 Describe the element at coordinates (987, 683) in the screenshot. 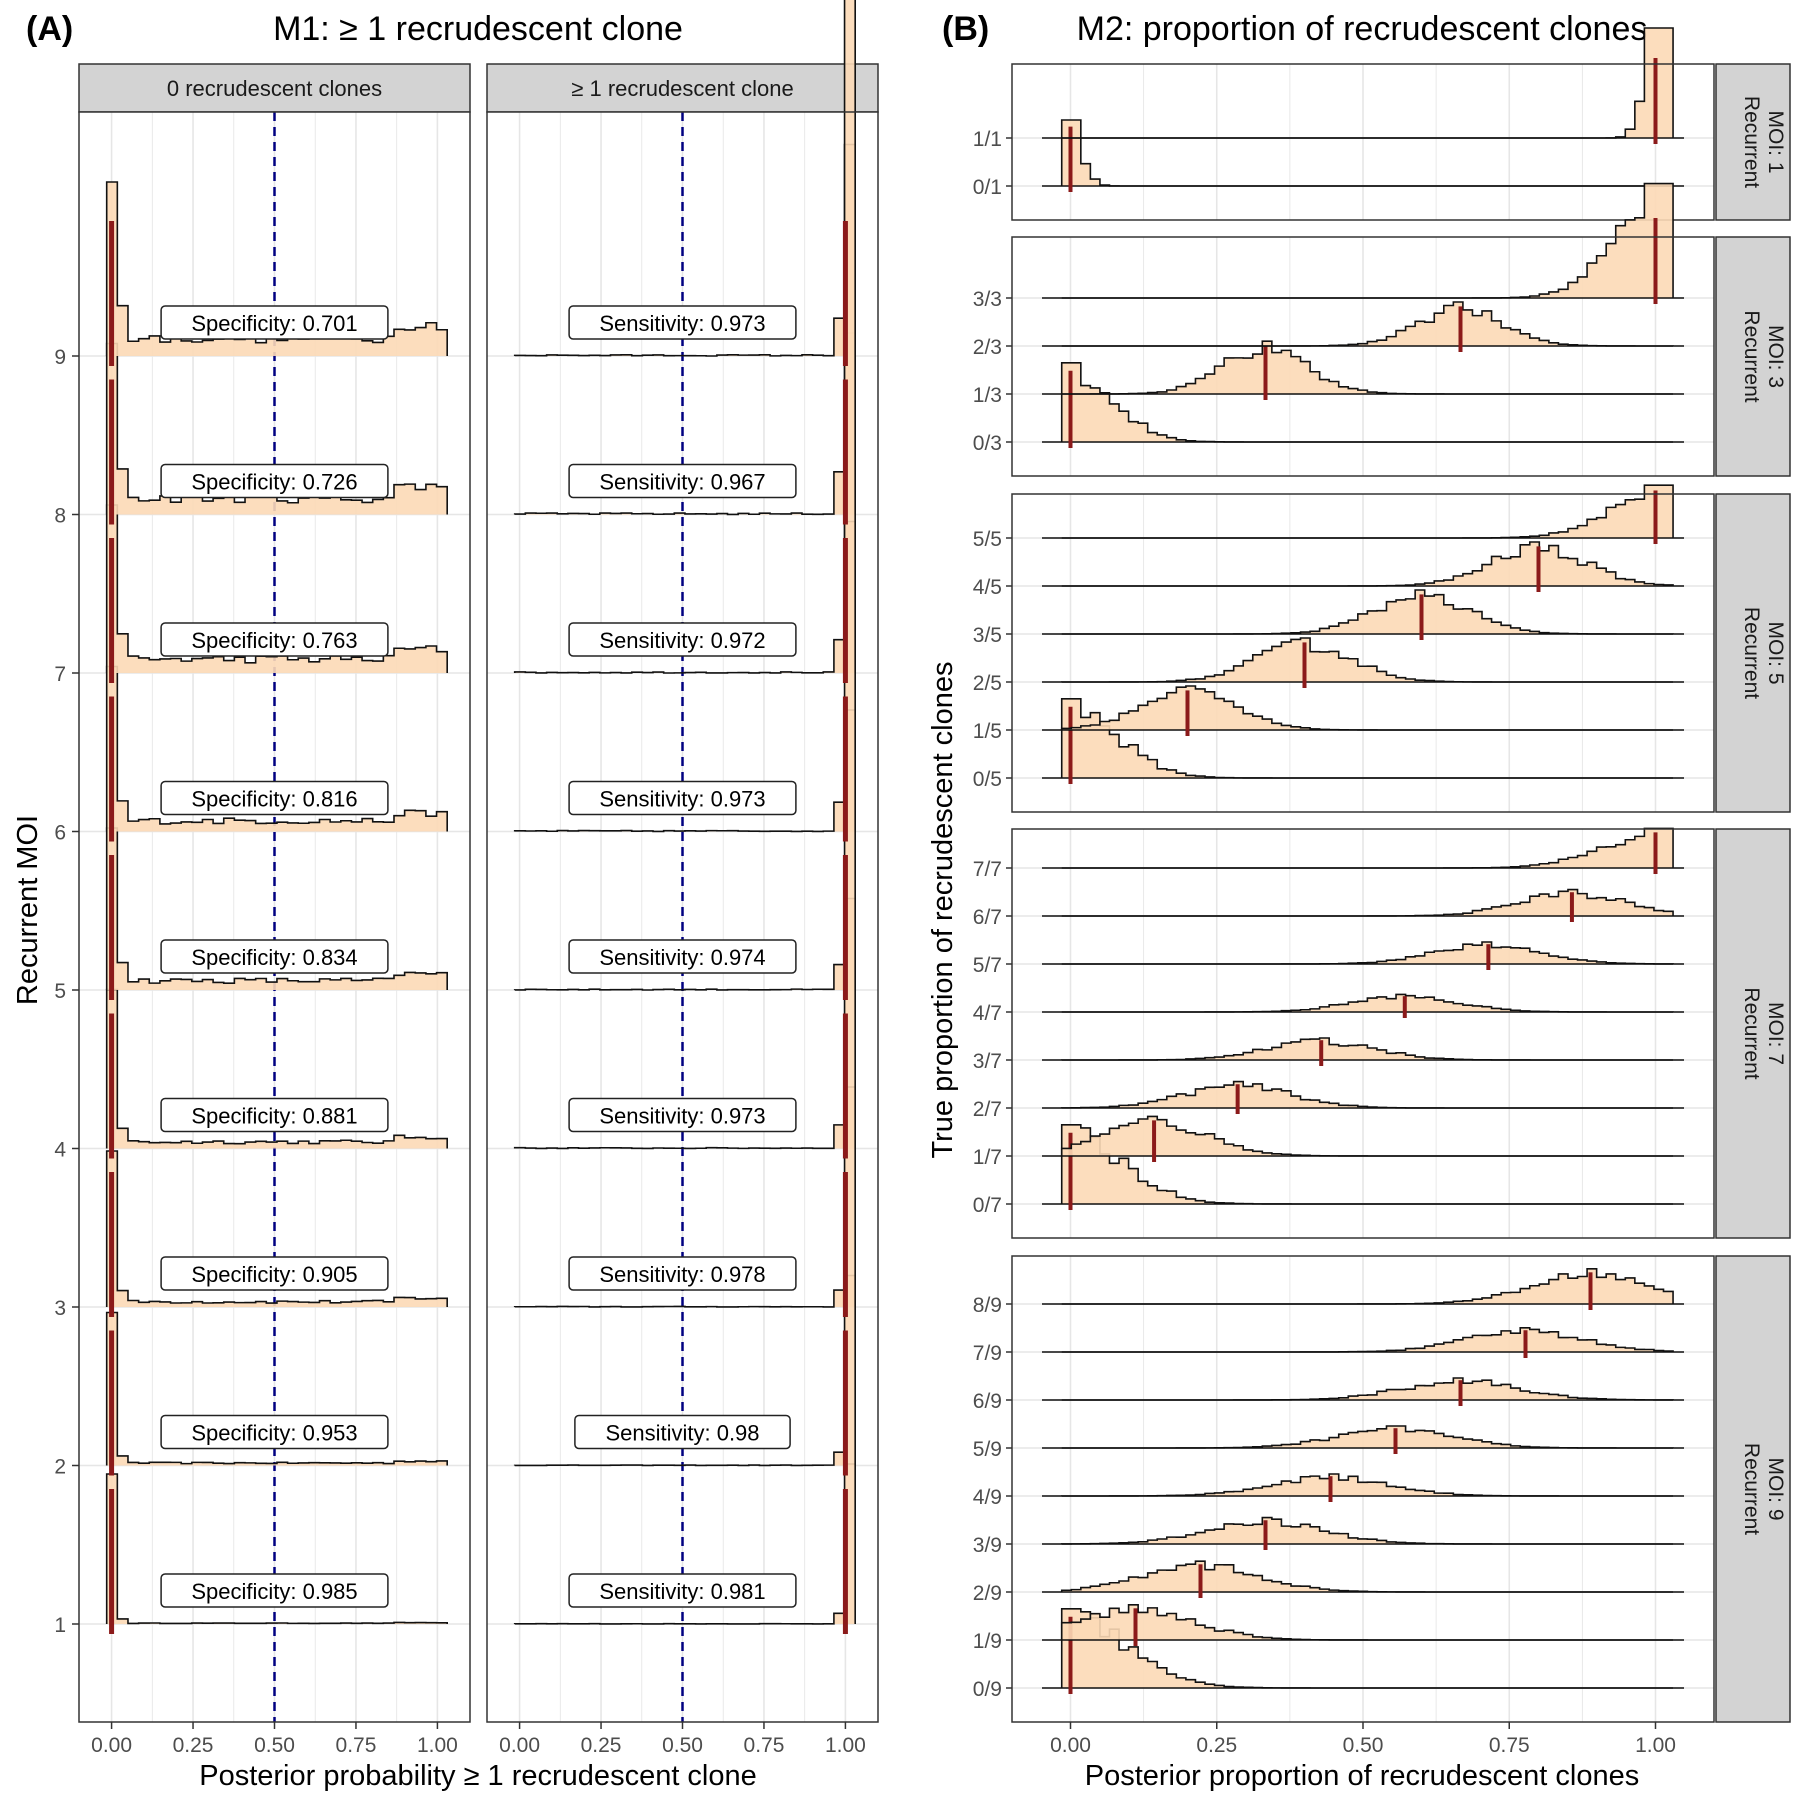

I see `y-tick-label: 2/5` at that location.